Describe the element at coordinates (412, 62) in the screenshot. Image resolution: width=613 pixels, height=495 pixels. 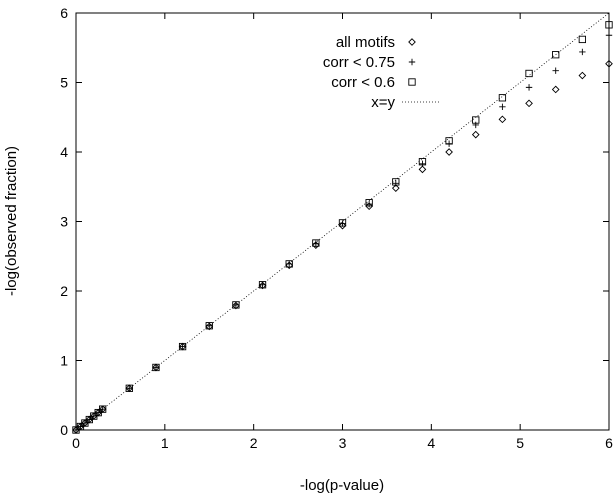
I see `legend-marker-plus` at that location.